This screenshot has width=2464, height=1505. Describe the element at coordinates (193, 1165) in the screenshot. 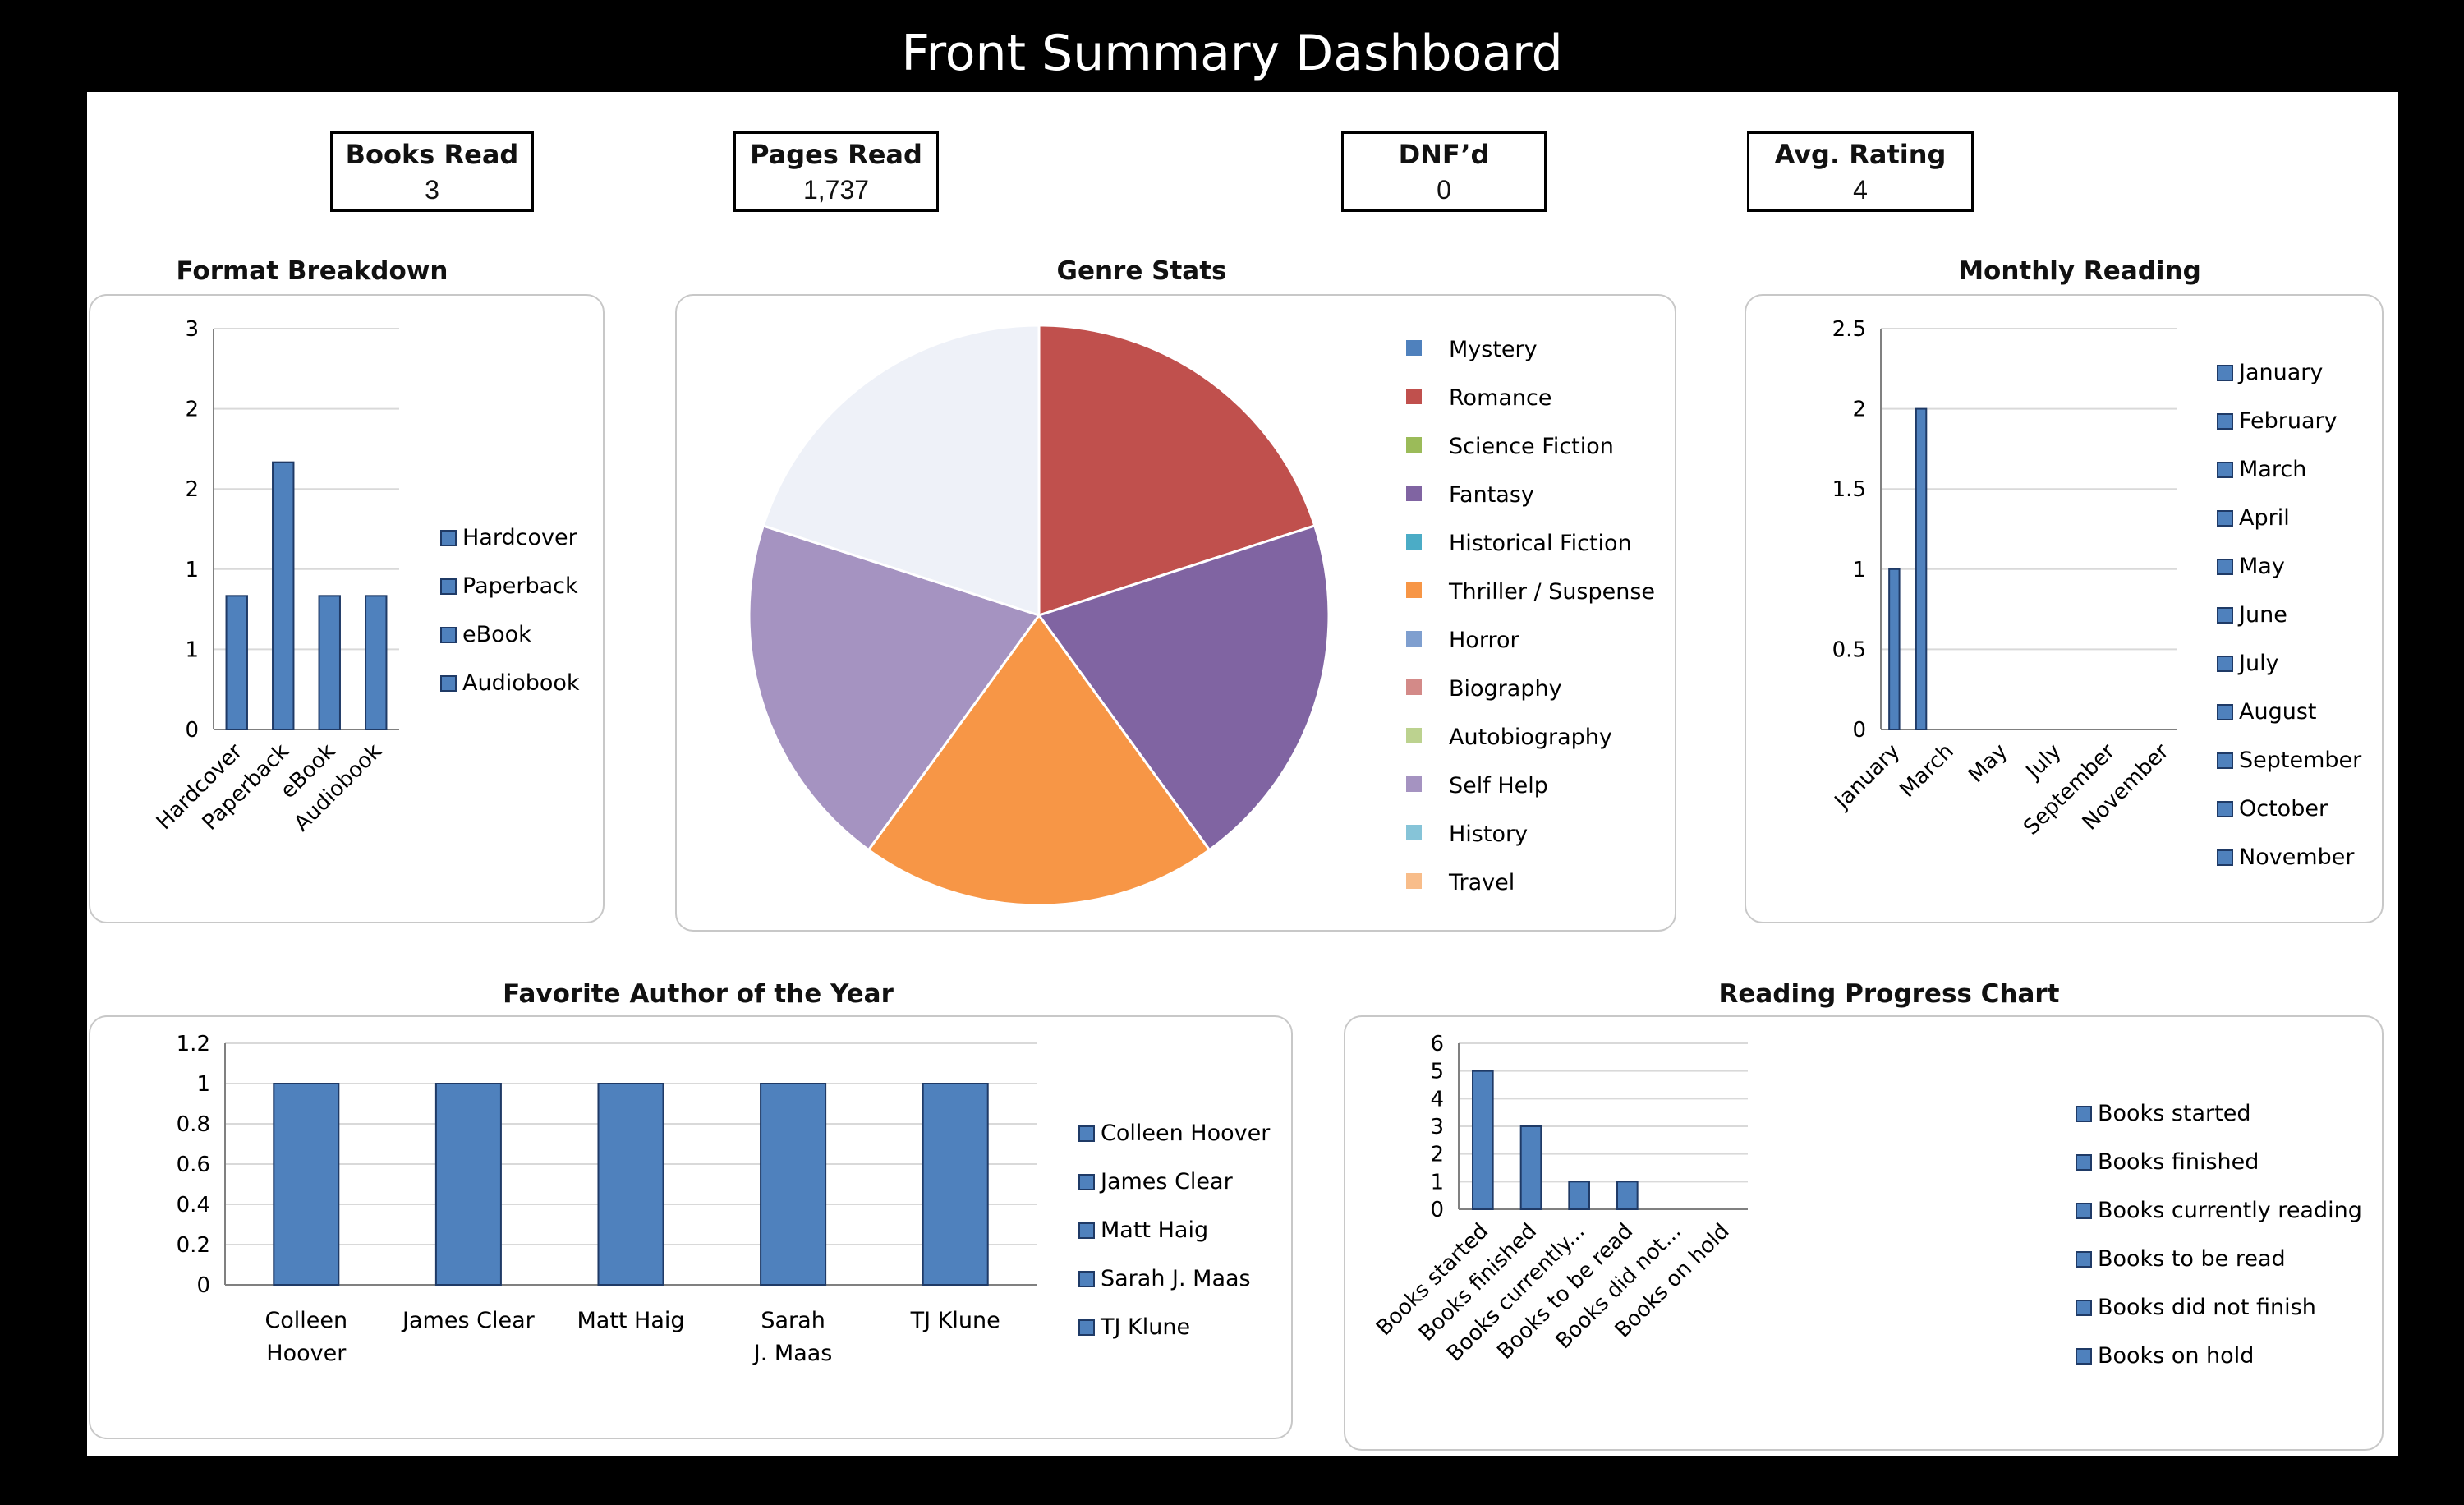

I see `y-tick-label: 0.6` at that location.